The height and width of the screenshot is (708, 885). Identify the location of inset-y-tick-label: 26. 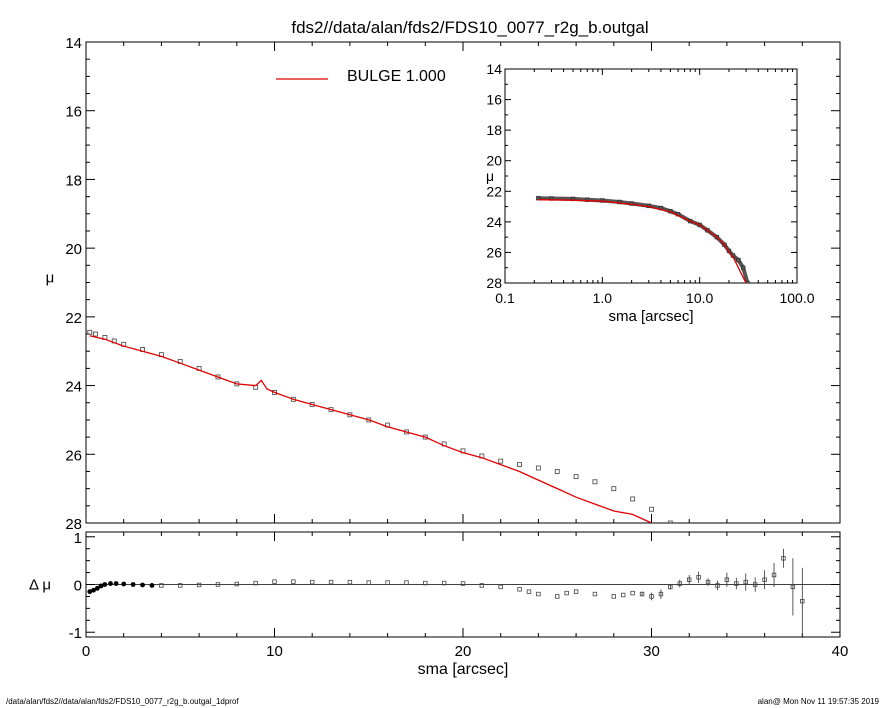
(494, 252).